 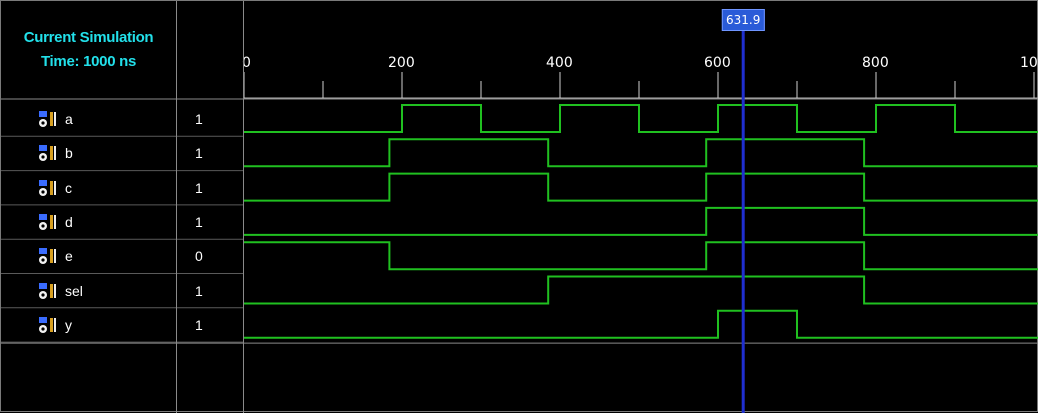 What do you see at coordinates (199, 153) in the screenshot?
I see `signal-value-b: 1` at bounding box center [199, 153].